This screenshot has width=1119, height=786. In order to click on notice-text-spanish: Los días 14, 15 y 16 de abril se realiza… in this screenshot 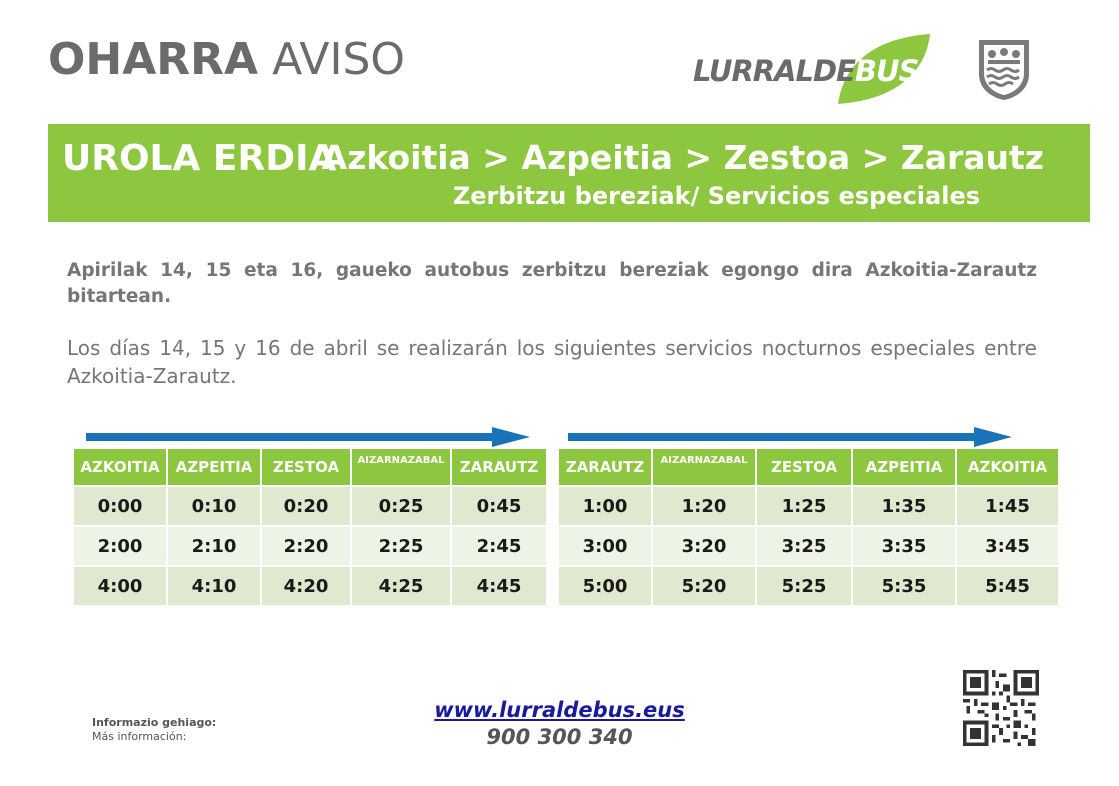, I will do `click(552, 362)`.